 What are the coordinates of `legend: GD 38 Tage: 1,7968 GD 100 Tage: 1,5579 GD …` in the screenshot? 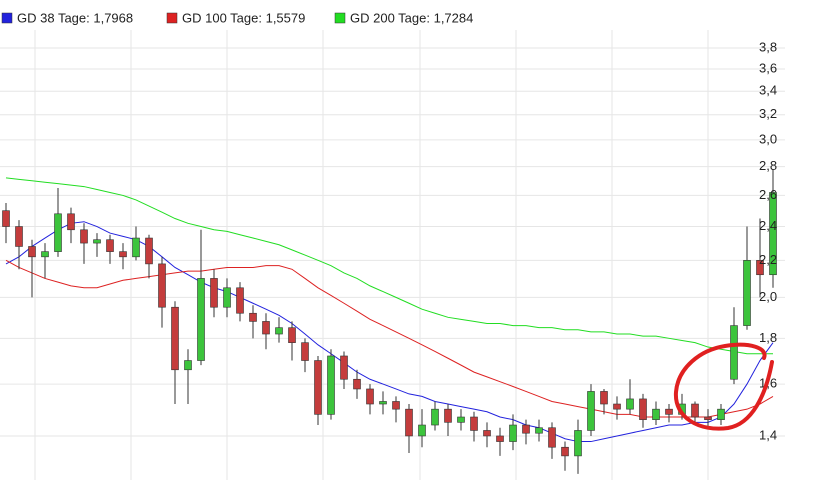 It's located at (237, 17).